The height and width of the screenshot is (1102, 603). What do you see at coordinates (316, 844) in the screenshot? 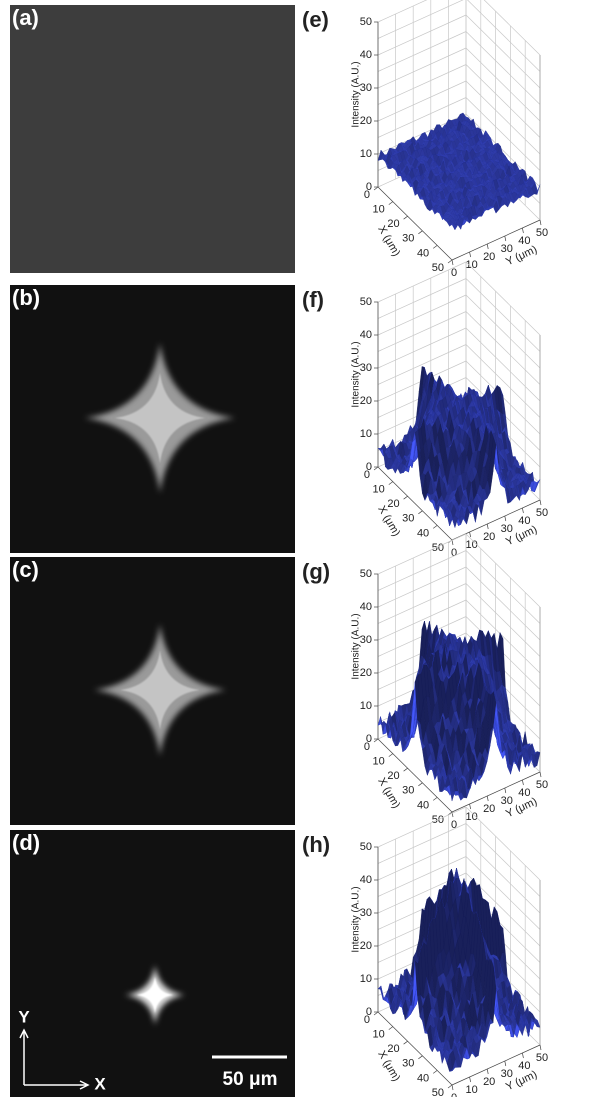
I see `panel-label: (h)` at bounding box center [316, 844].